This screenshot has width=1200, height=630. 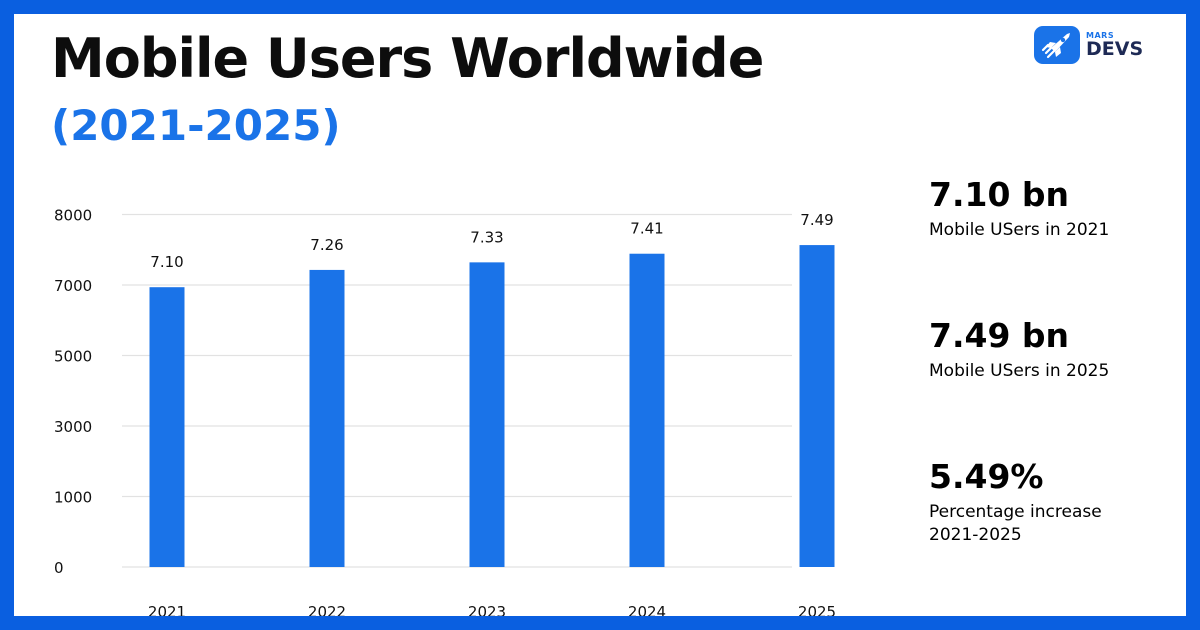 What do you see at coordinates (196, 125) in the screenshot?
I see `page-subtitle: (2021-2025)` at bounding box center [196, 125].